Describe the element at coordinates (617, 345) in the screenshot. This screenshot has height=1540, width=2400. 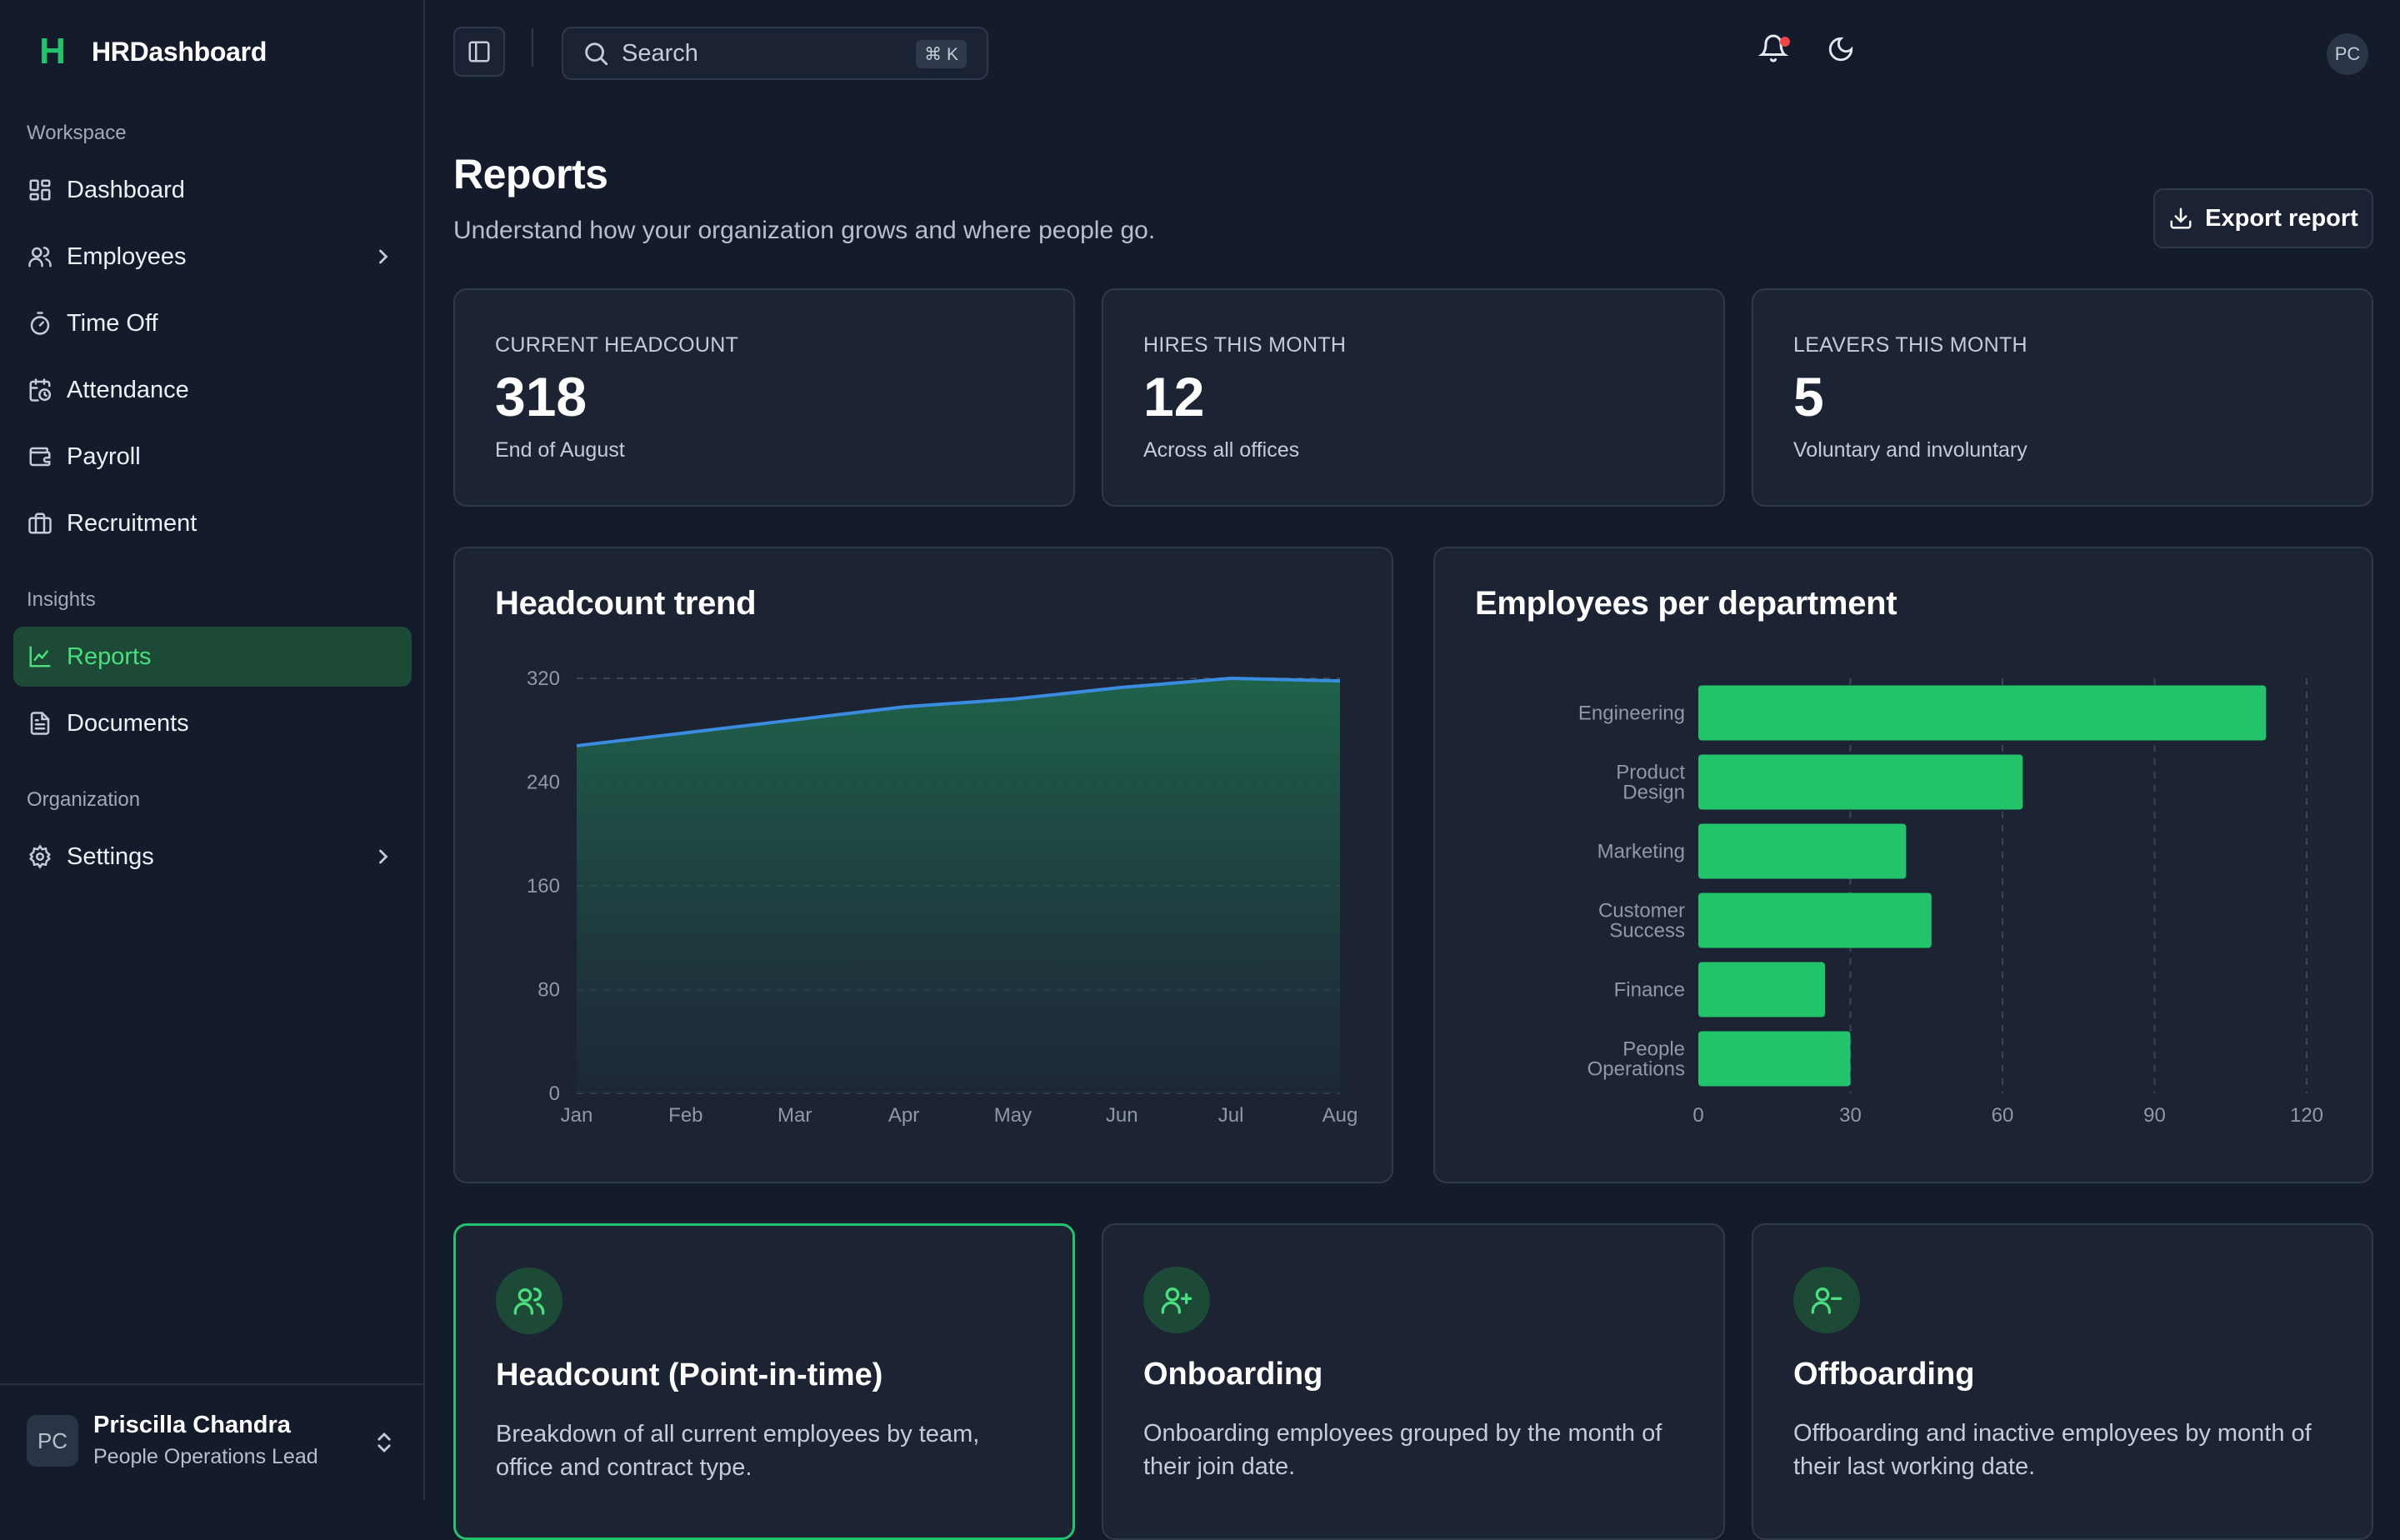
I see `stat-label: CURRENT HEADCOUNT` at that location.